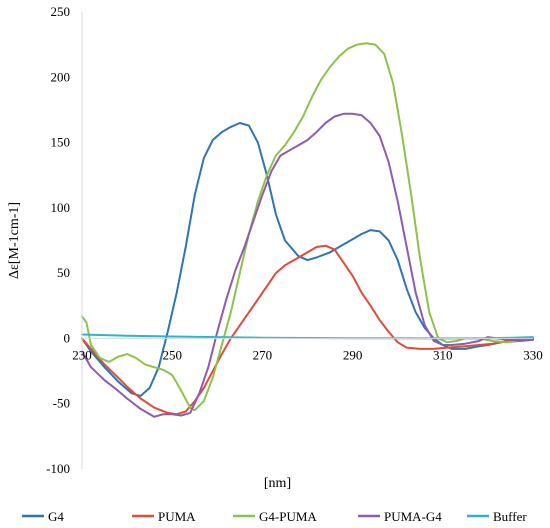 This screenshot has width=550, height=528. I want to click on y-tick-label: 200, so click(61, 76).